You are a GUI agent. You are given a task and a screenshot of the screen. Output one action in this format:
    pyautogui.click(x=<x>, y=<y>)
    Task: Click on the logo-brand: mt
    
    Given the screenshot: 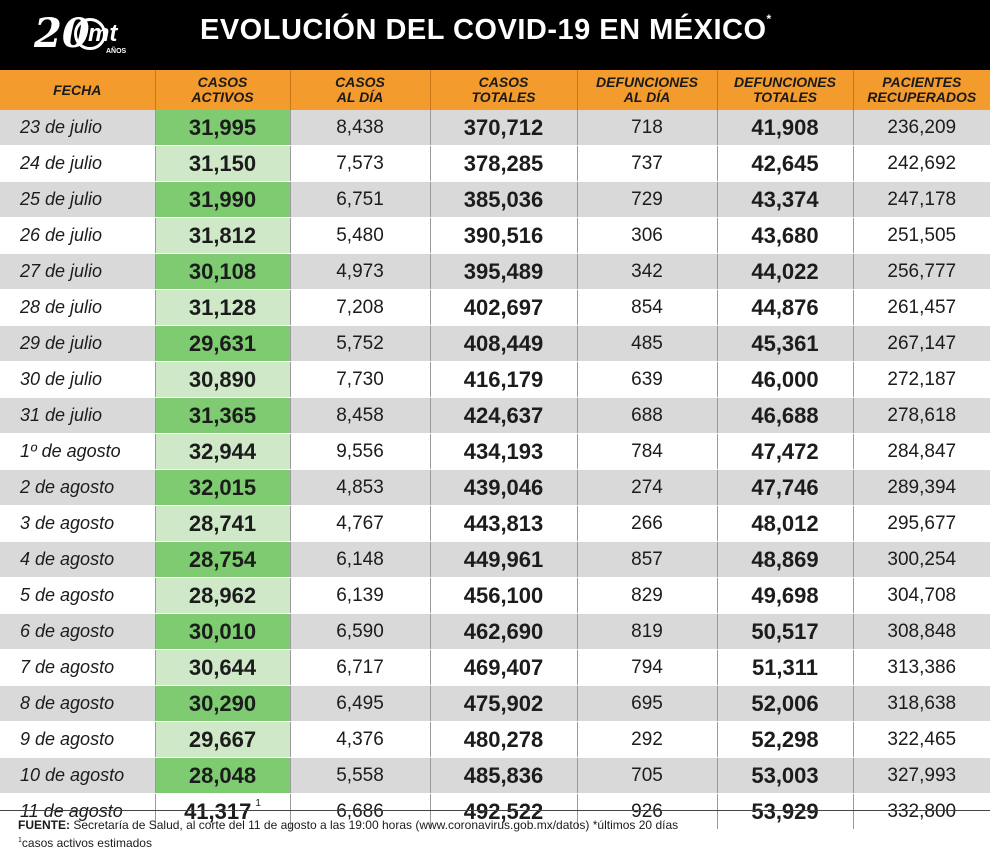 What is the action you would take?
    pyautogui.click(x=103, y=33)
    